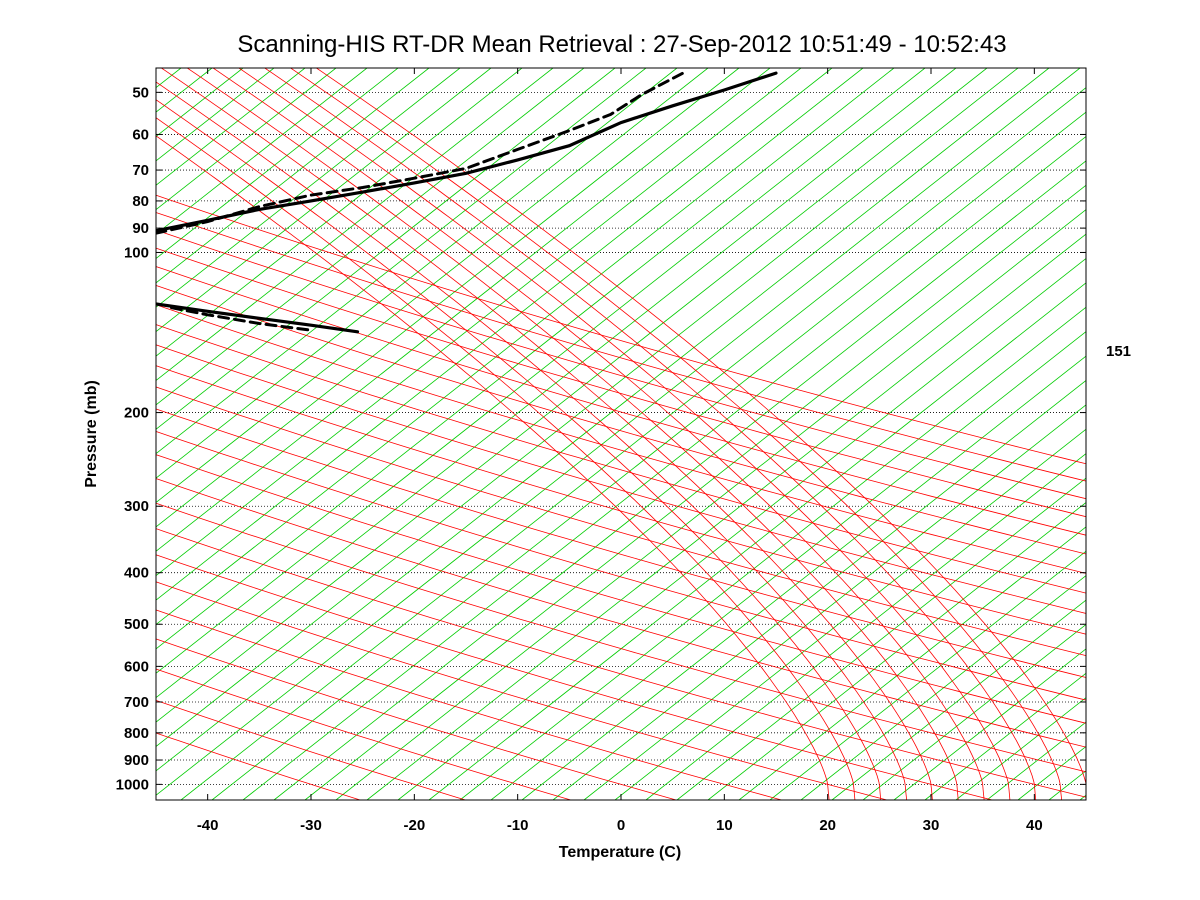  I want to click on y-tick-label: 100, so click(136, 252).